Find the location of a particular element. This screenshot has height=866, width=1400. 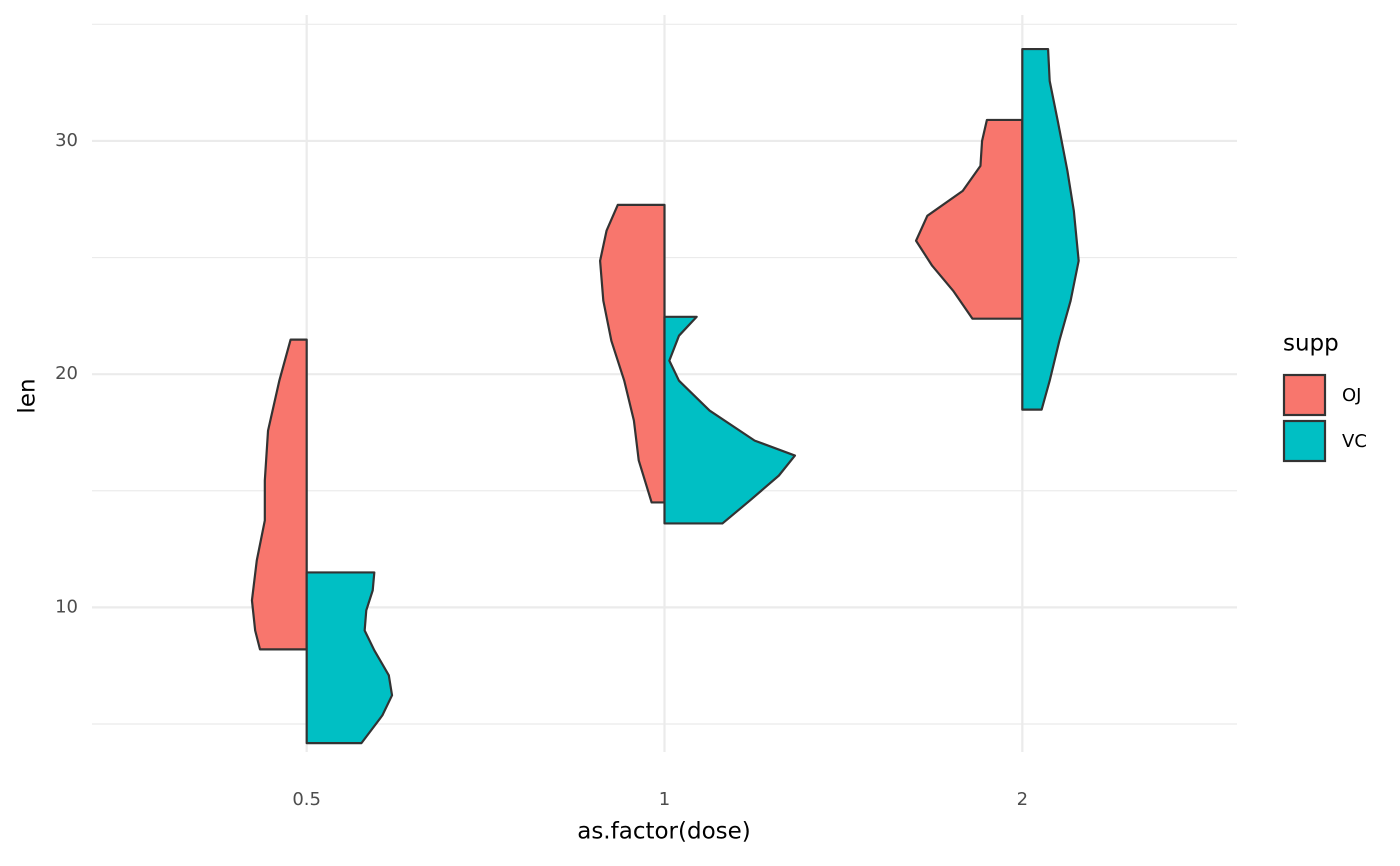

y-tick-label: 10 is located at coordinates (66, 606).